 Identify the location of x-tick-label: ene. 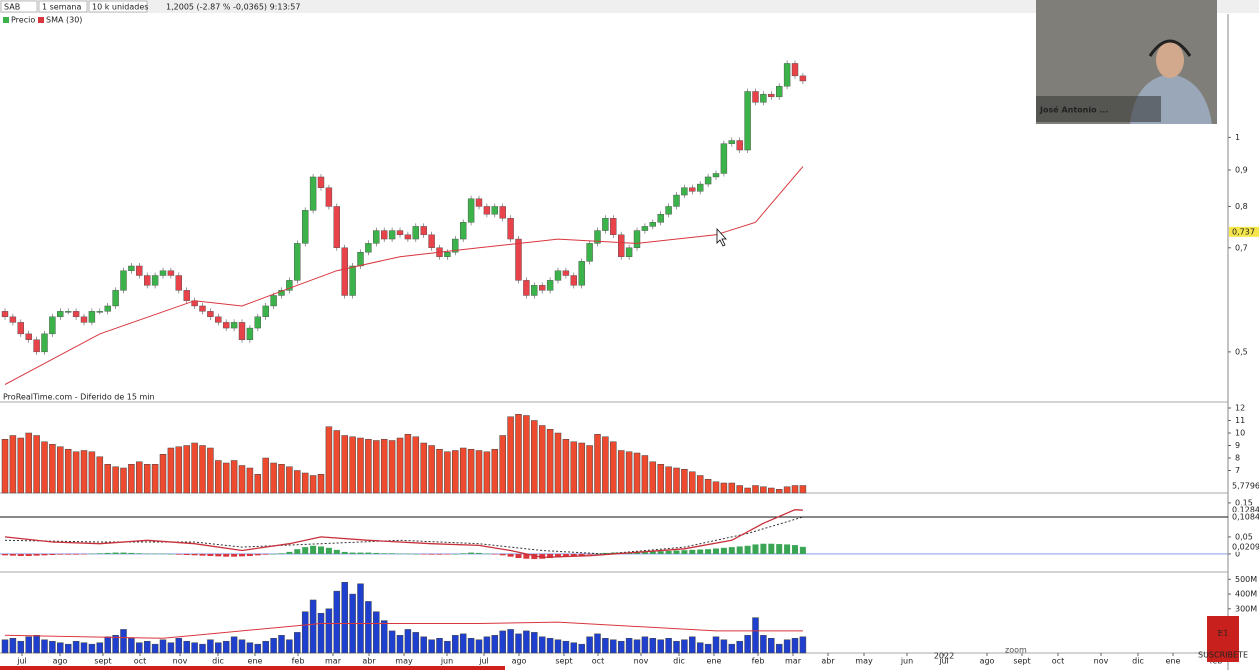
(714, 661).